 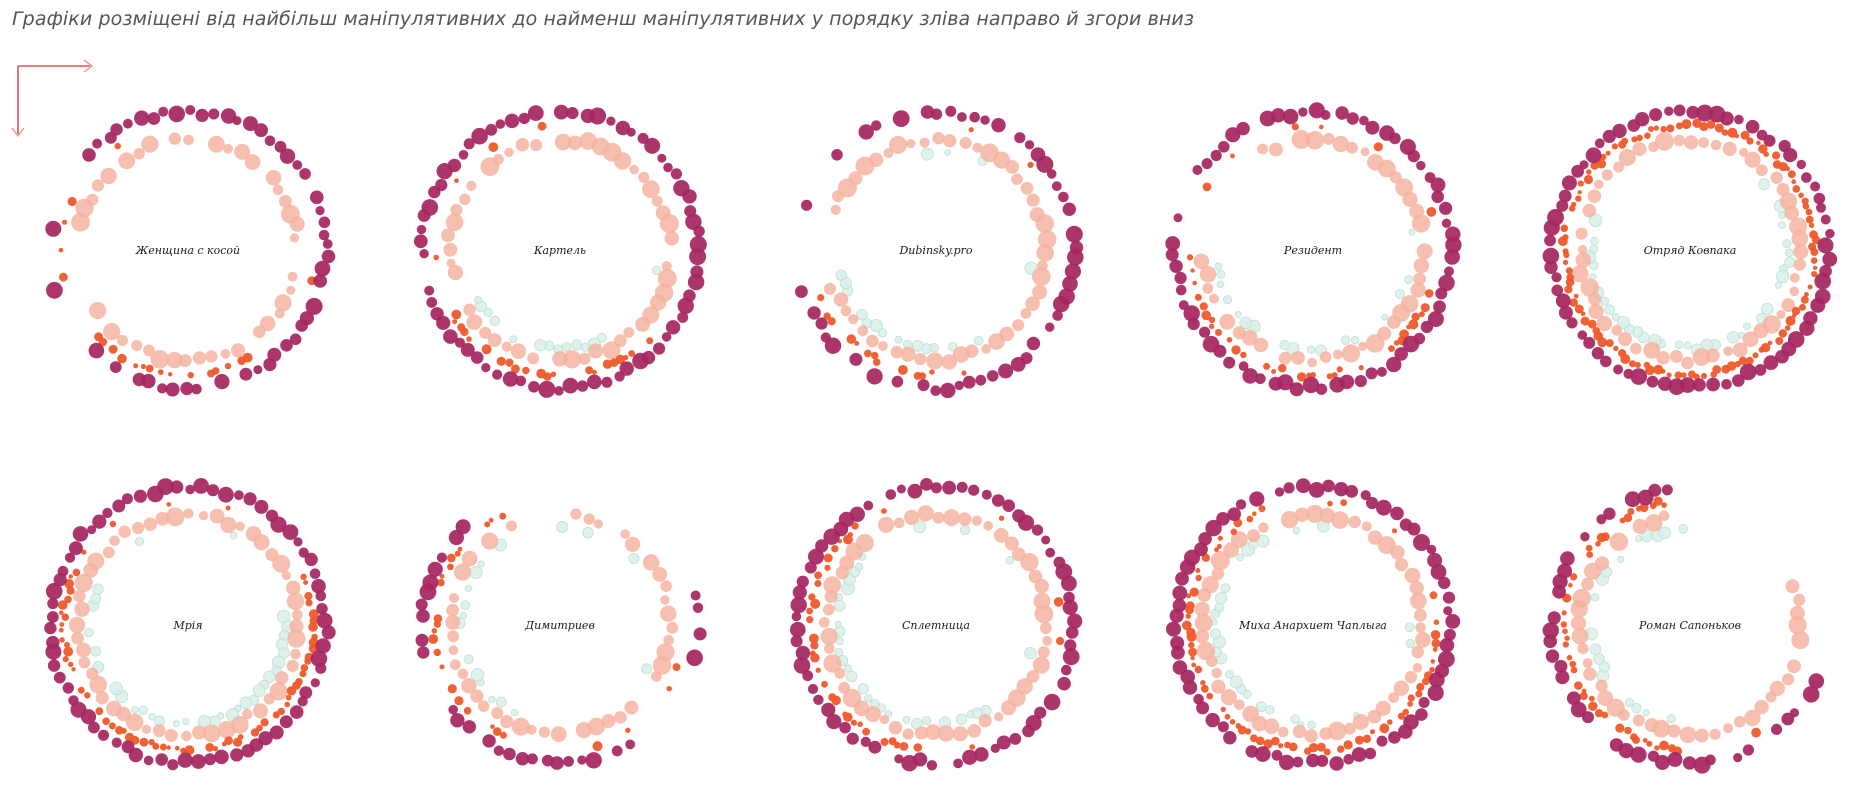 I want to click on channel-label: Женщина с косой, so click(x=187, y=250).